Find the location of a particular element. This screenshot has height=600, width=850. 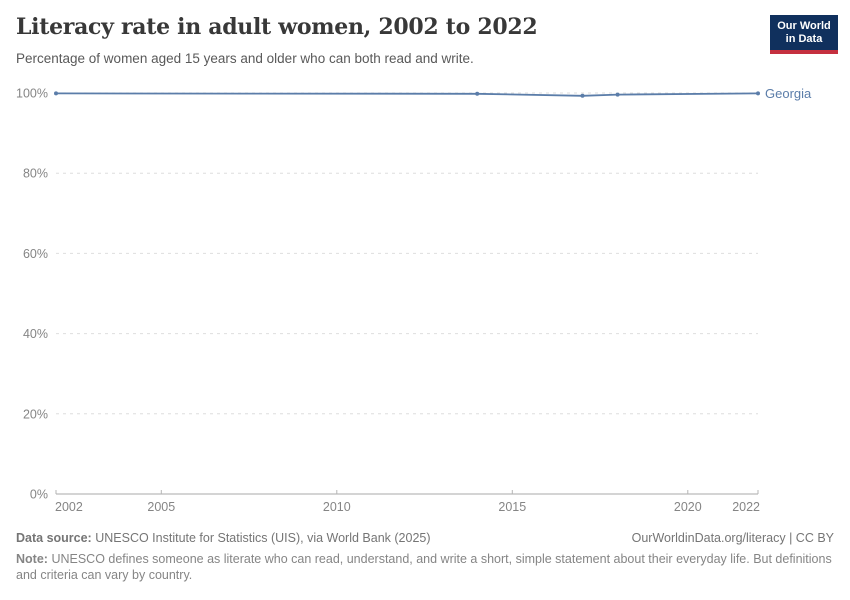

attribution-link: OurWorldinData.org/literacy | CC BY is located at coordinates (732, 538).